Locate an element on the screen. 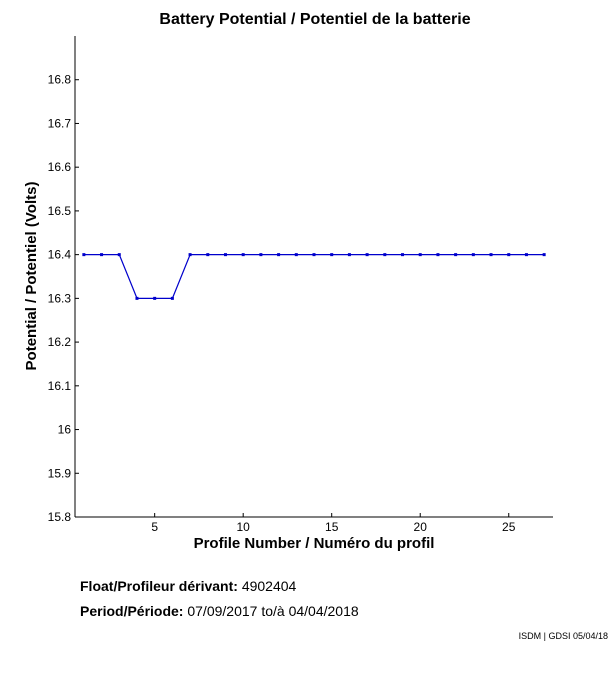 This screenshot has height=675, width=611. x-tick-label: 20 is located at coordinates (421, 527).